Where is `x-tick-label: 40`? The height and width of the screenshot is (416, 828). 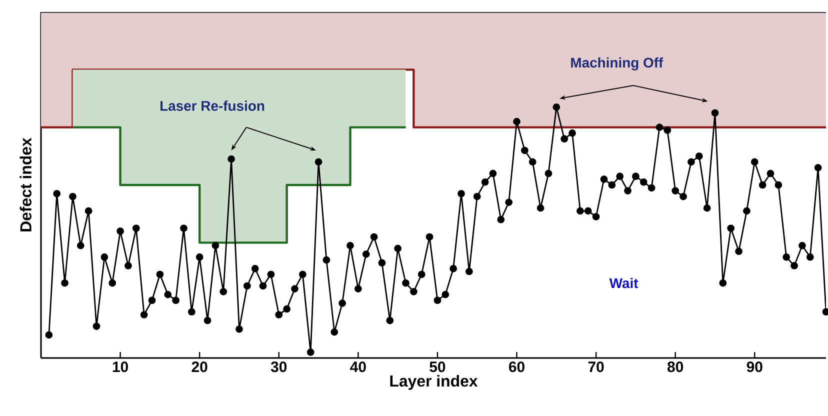
x-tick-label: 40 is located at coordinates (358, 367).